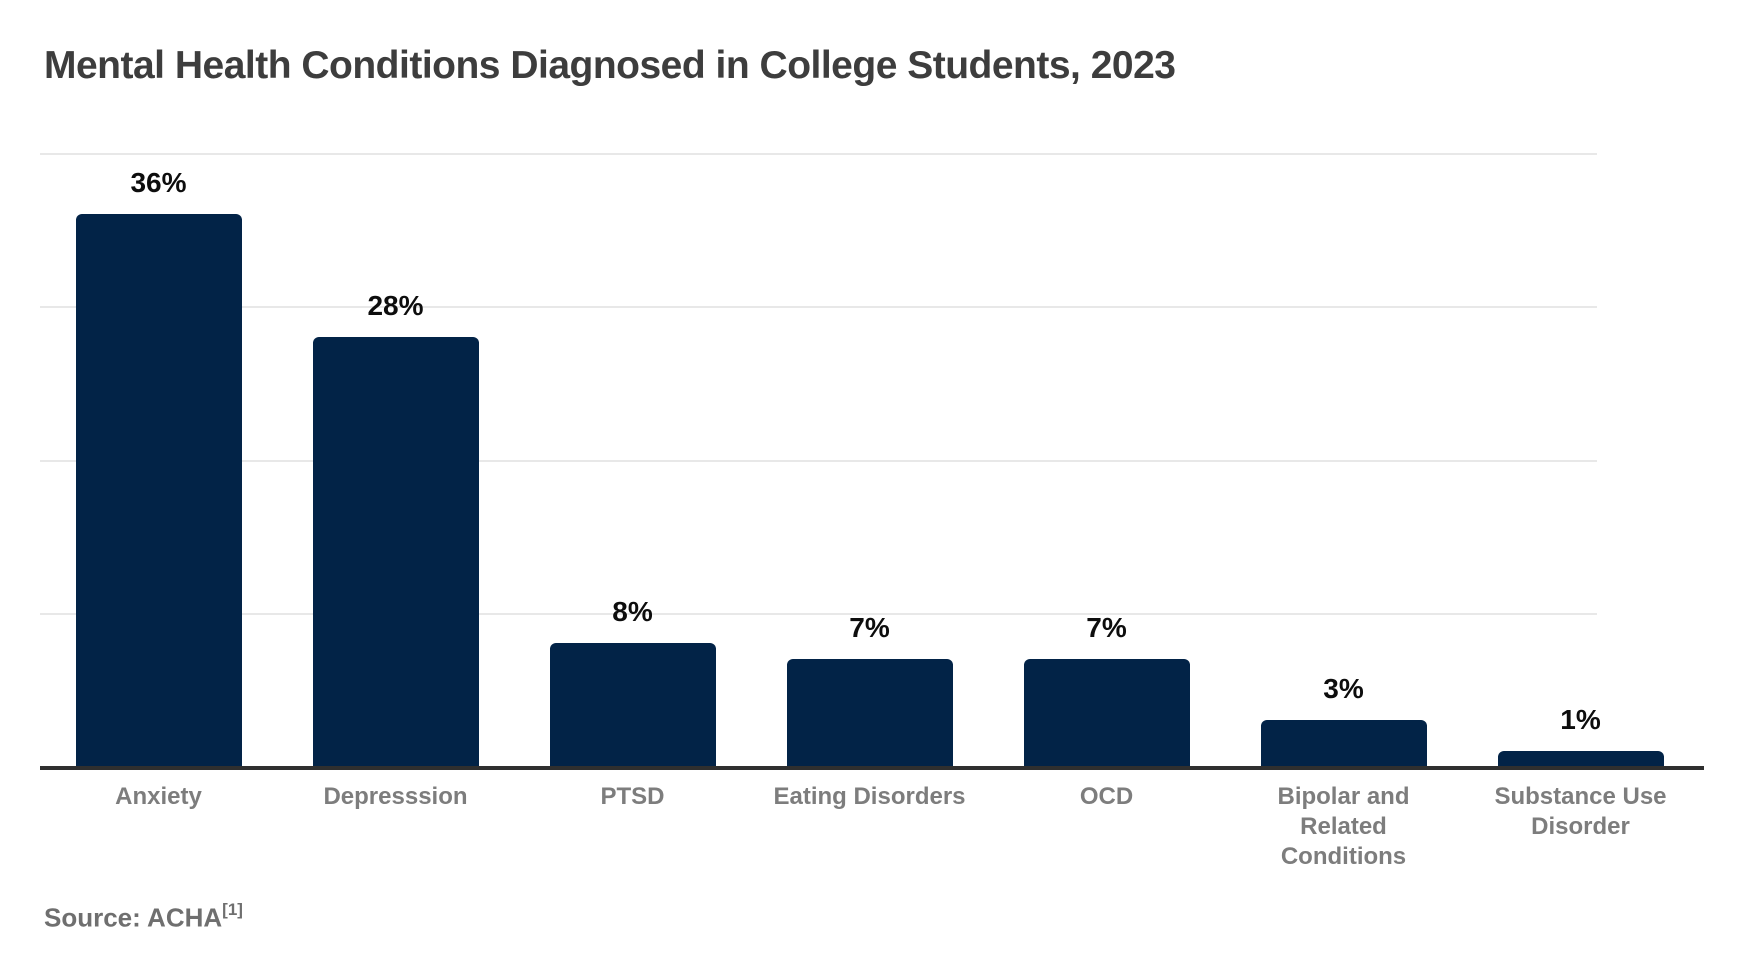 Image resolution: width=1739 pixels, height=966 pixels. I want to click on bar-value-label-eating-disorders: 7%, so click(869, 627).